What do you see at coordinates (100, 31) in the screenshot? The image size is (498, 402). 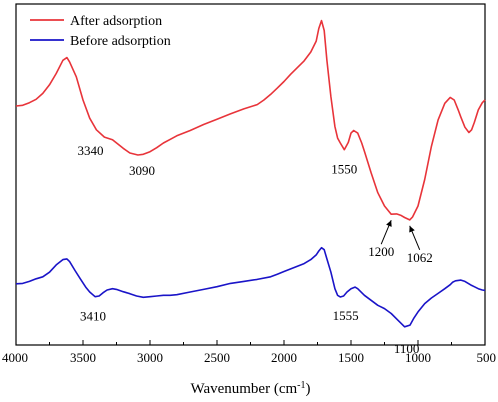 I see `legend: After adsorption Before adsorption` at bounding box center [100, 31].